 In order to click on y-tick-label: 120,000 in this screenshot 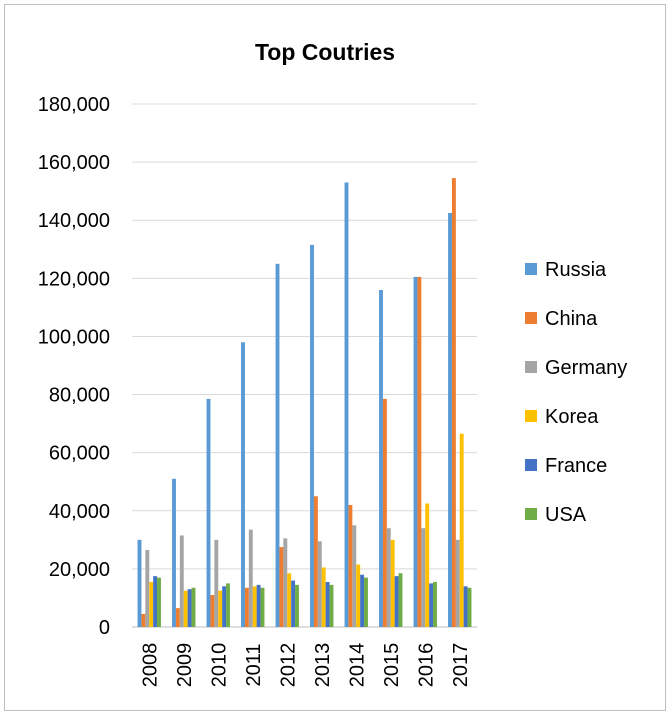, I will do `click(74, 279)`.